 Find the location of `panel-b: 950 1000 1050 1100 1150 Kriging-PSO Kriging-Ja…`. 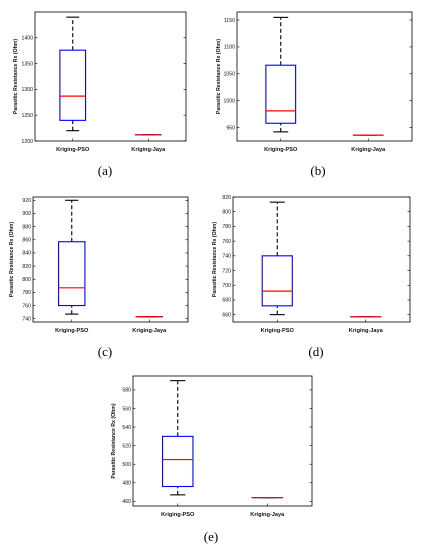

panel-b: 950 1000 1050 1100 1150 Kriging-PSO Kriging-Ja… is located at coordinates (314, 94).